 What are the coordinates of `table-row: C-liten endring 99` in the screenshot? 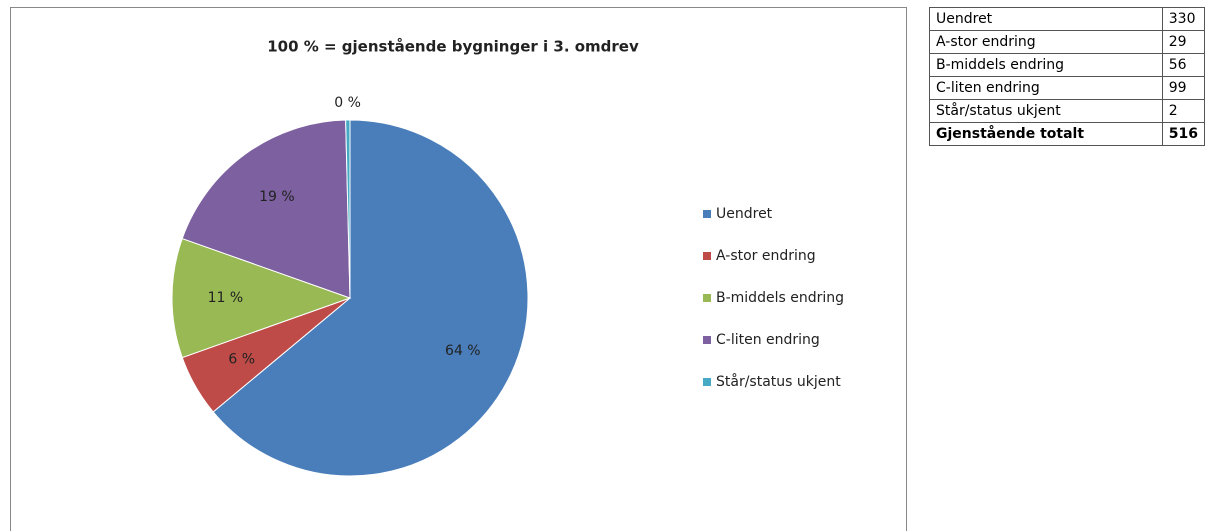 It's located at (1067, 88).